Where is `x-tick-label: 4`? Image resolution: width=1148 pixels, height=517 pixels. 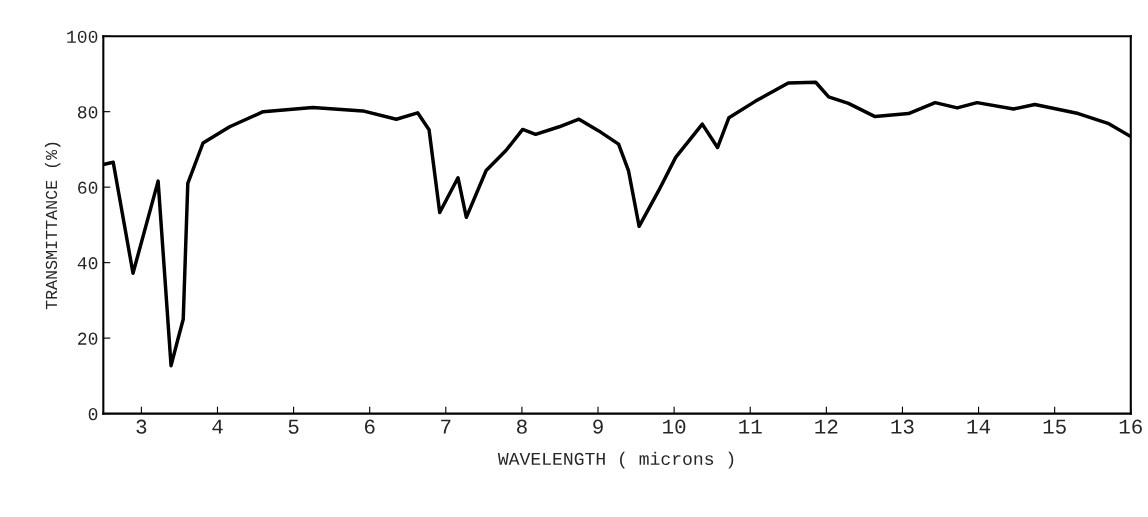
x-tick-label: 4 is located at coordinates (217, 426).